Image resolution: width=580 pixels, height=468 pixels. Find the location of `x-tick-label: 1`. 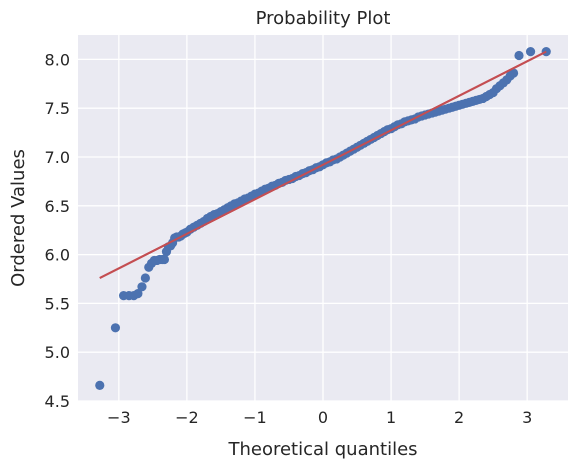

x-tick-label: 1 is located at coordinates (391, 417).